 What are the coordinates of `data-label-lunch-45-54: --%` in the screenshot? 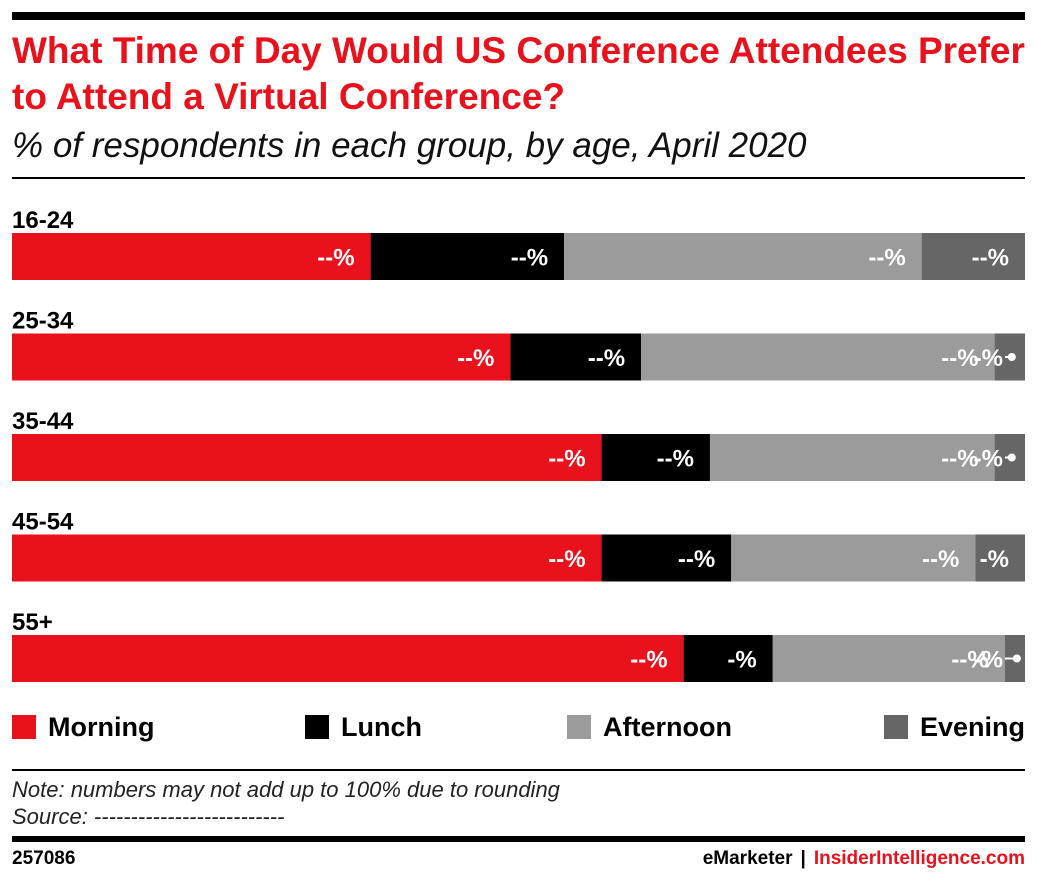 It's located at (696, 559).